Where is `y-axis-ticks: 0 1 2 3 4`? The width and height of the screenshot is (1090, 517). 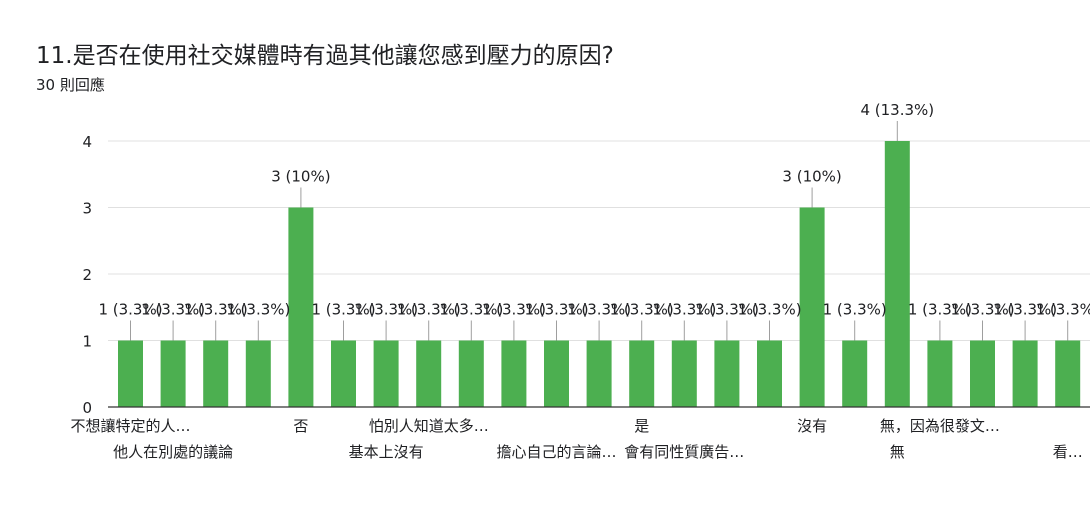
y-axis-ticks: 0 1 2 3 4 is located at coordinates (87, 275).